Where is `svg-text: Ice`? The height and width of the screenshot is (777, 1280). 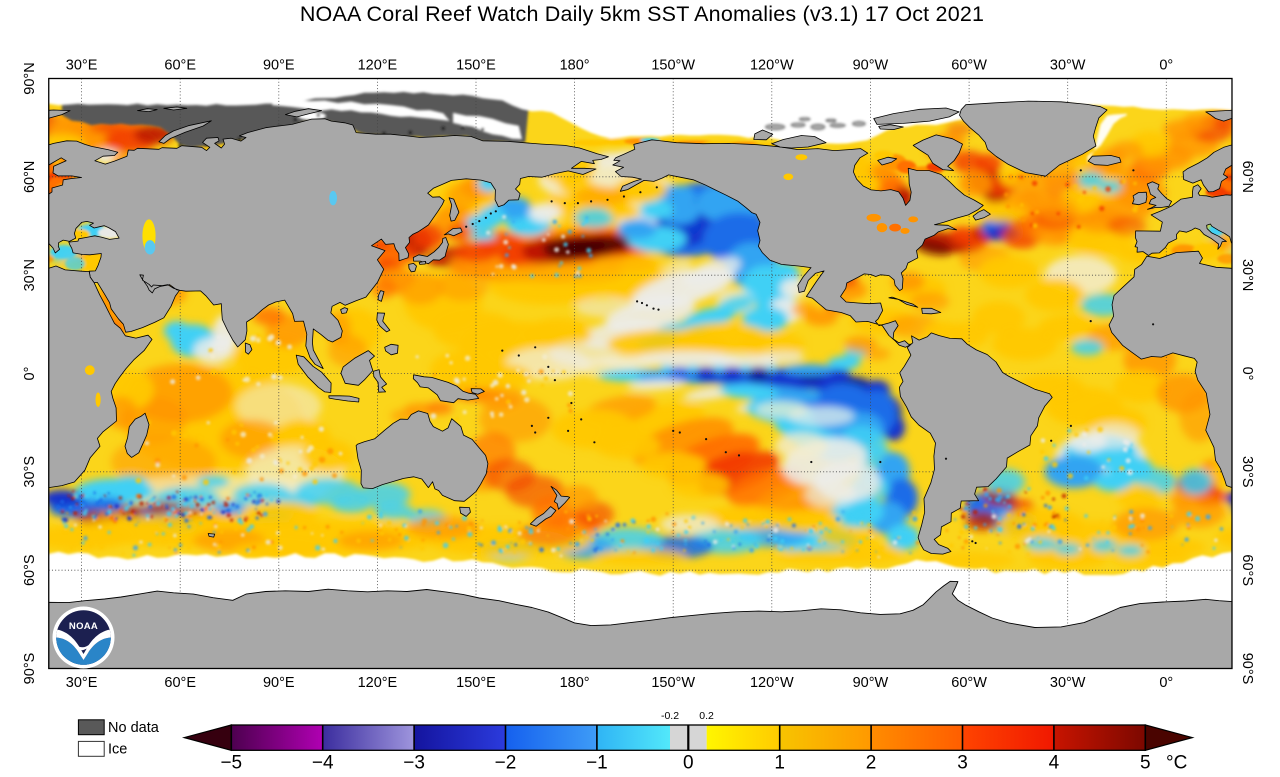
svg-text: Ice is located at coordinates (117, 750).